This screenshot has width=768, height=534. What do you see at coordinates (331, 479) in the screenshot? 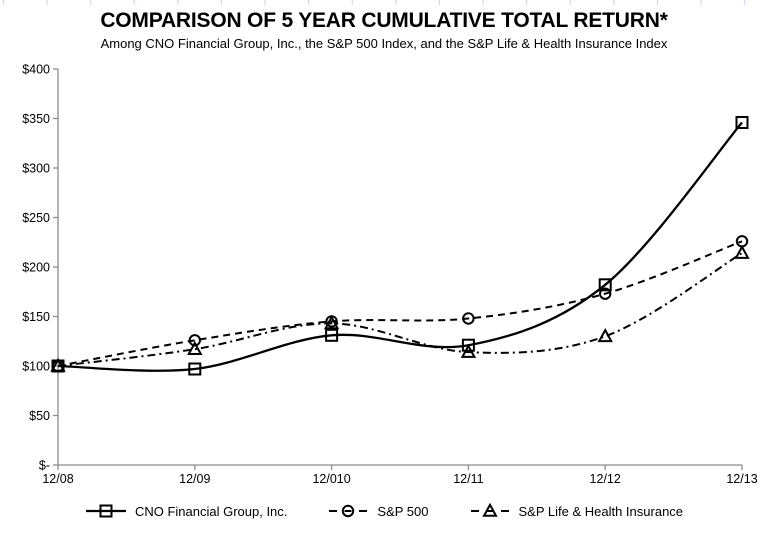
I see `x-axis-label: 12/010` at bounding box center [331, 479].